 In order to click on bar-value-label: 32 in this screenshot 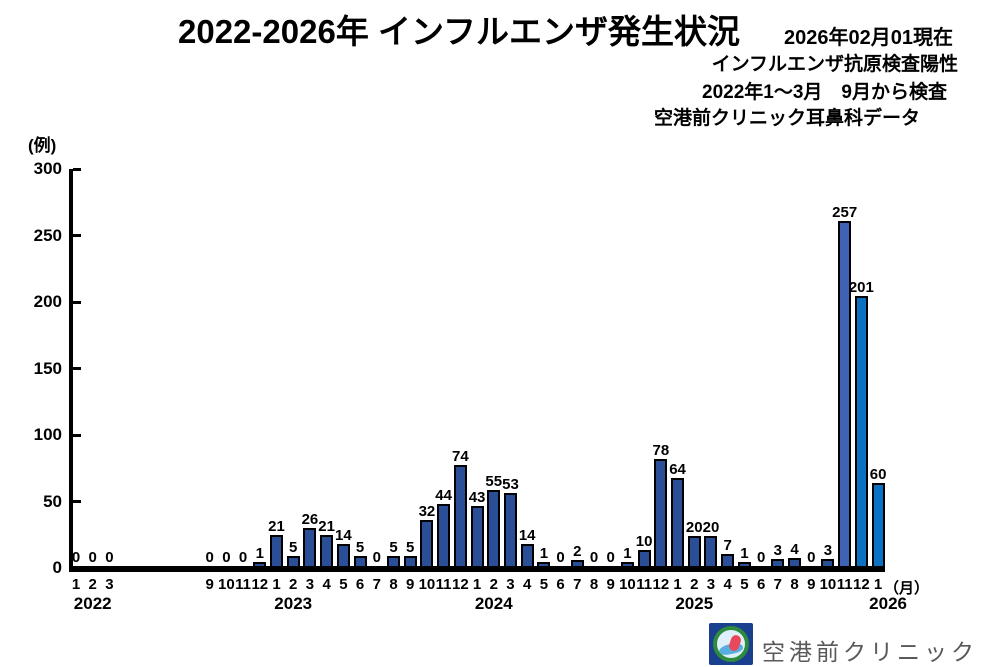, I will do `click(427, 512)`.